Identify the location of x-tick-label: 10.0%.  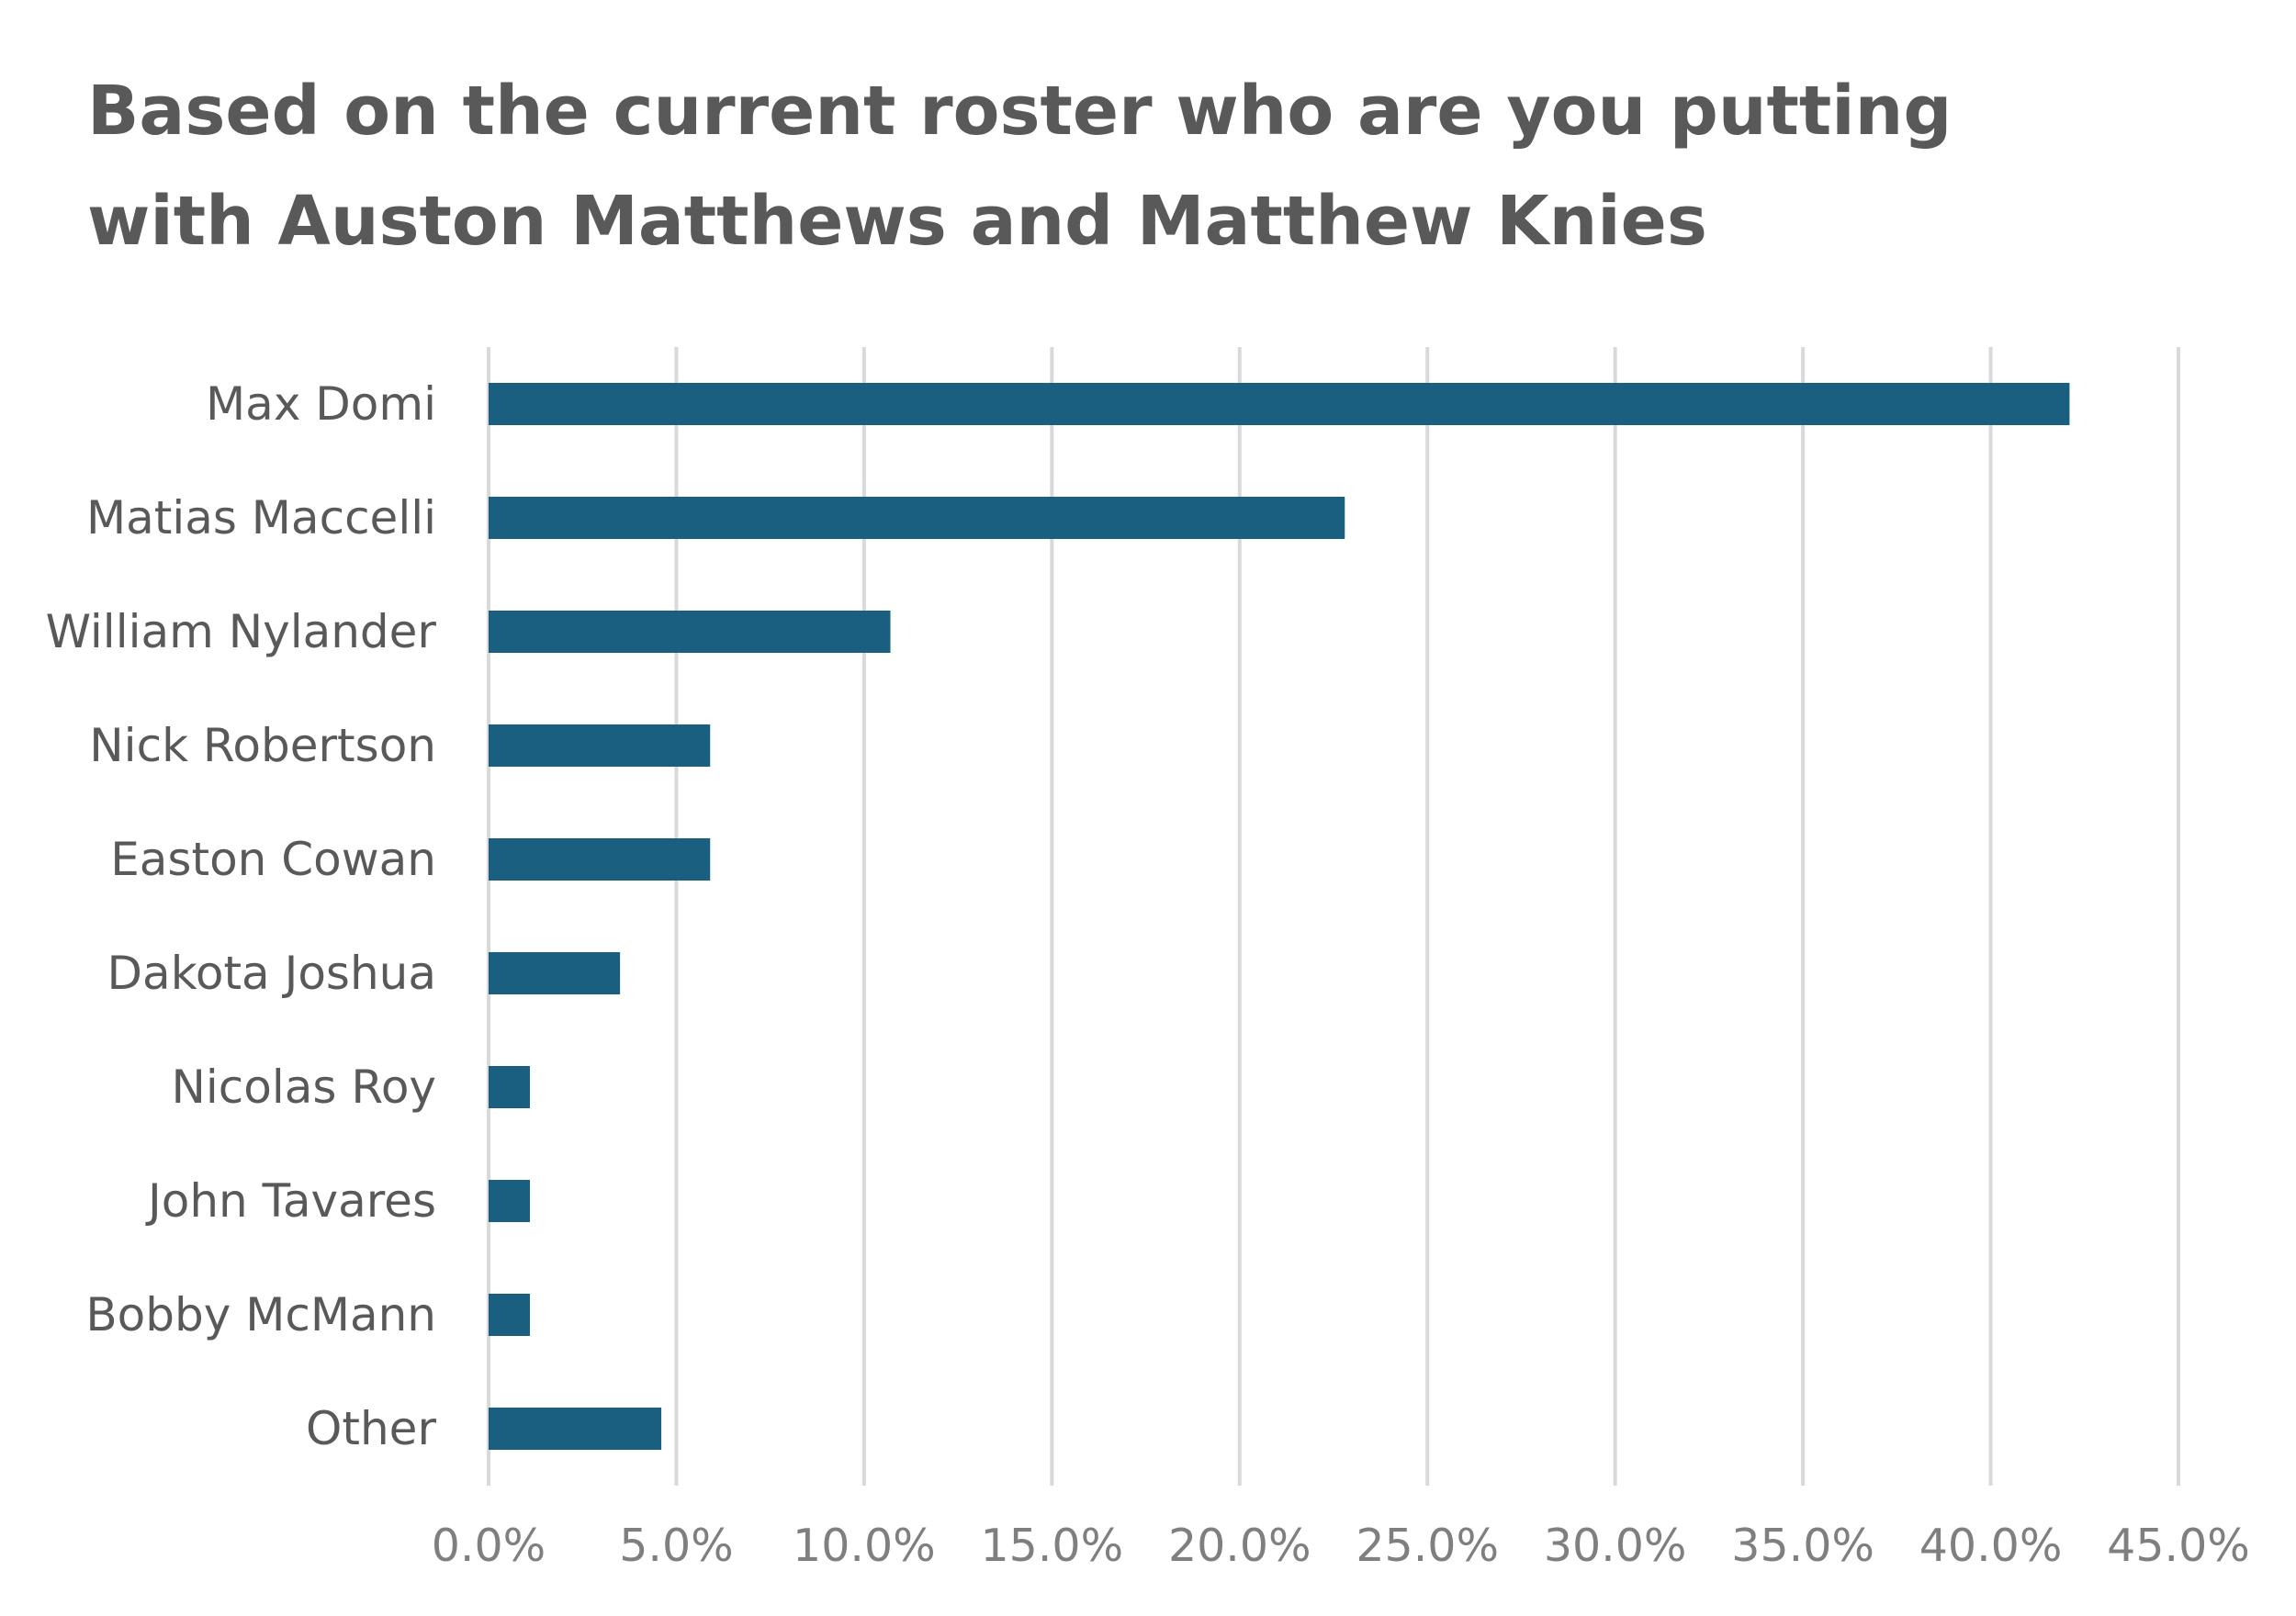
(864, 1546).